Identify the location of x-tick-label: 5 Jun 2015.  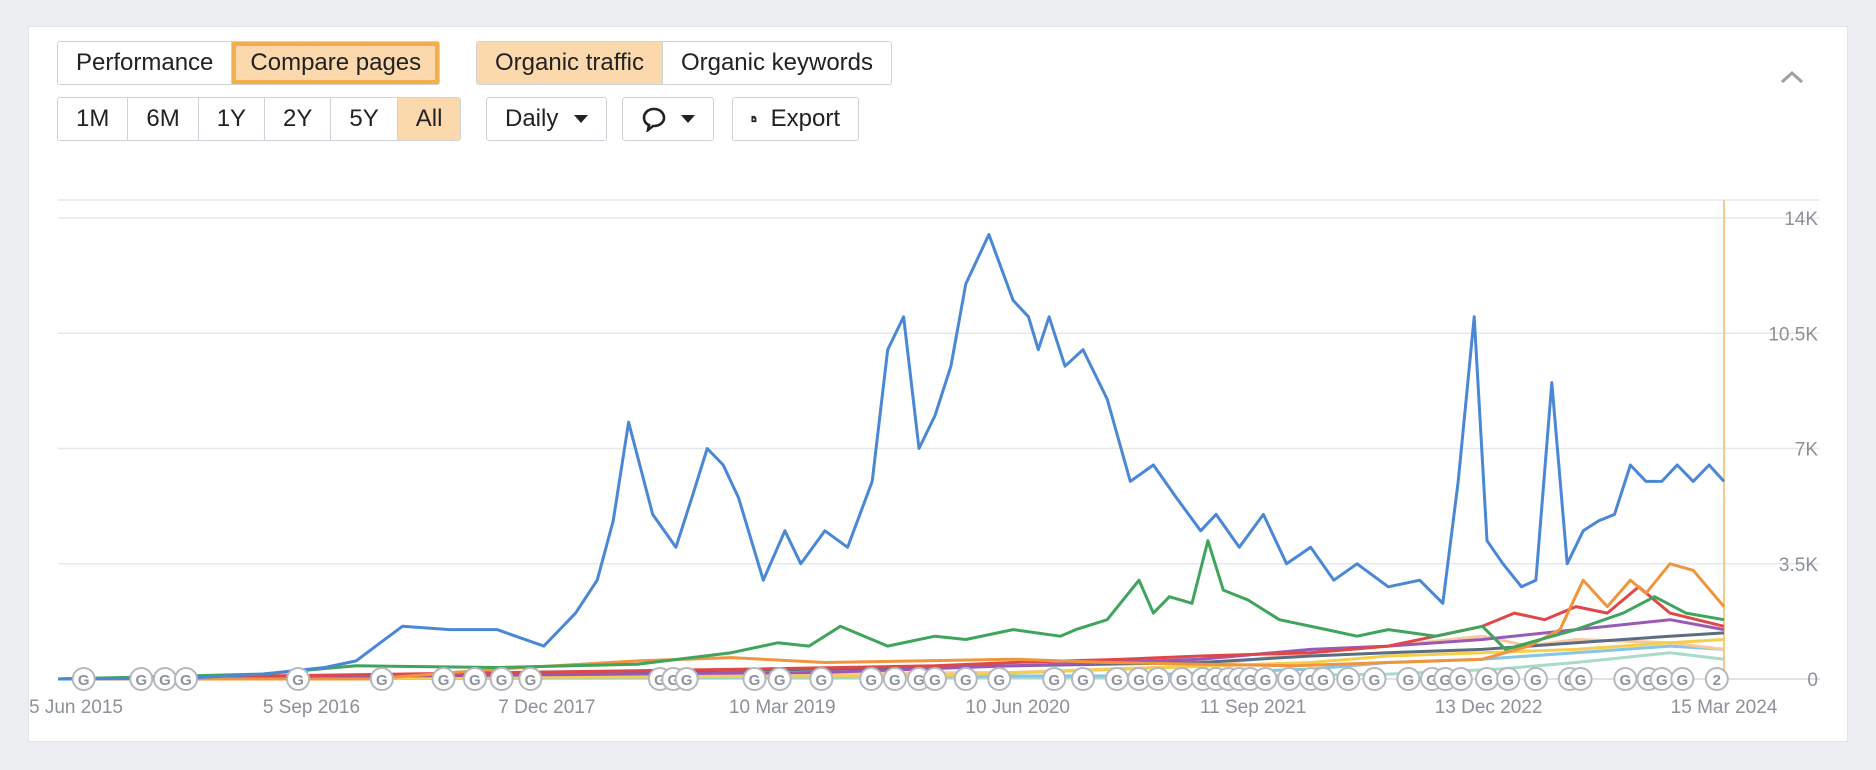
(76, 707).